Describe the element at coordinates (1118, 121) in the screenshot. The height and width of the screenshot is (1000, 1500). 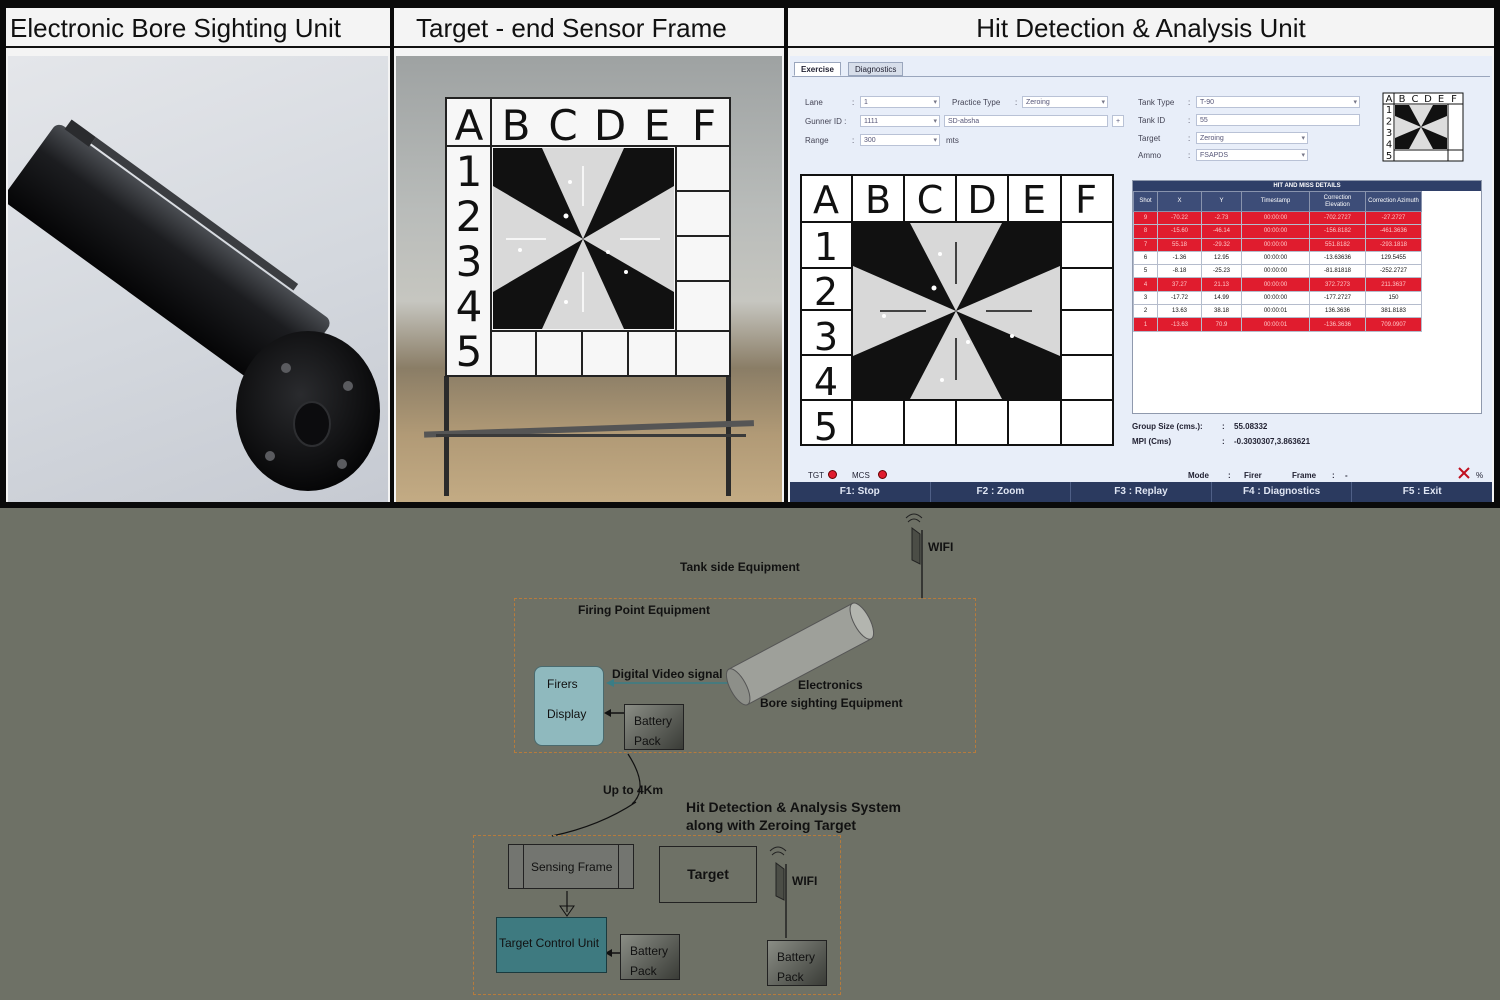
I see `add-gunner-button: +` at that location.